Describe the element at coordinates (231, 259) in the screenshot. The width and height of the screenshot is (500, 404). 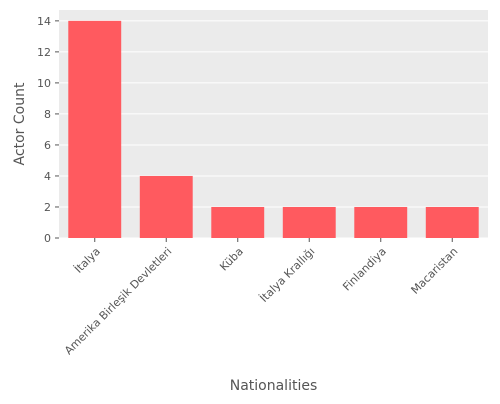
I see `x-tick-label: Küba` at that location.